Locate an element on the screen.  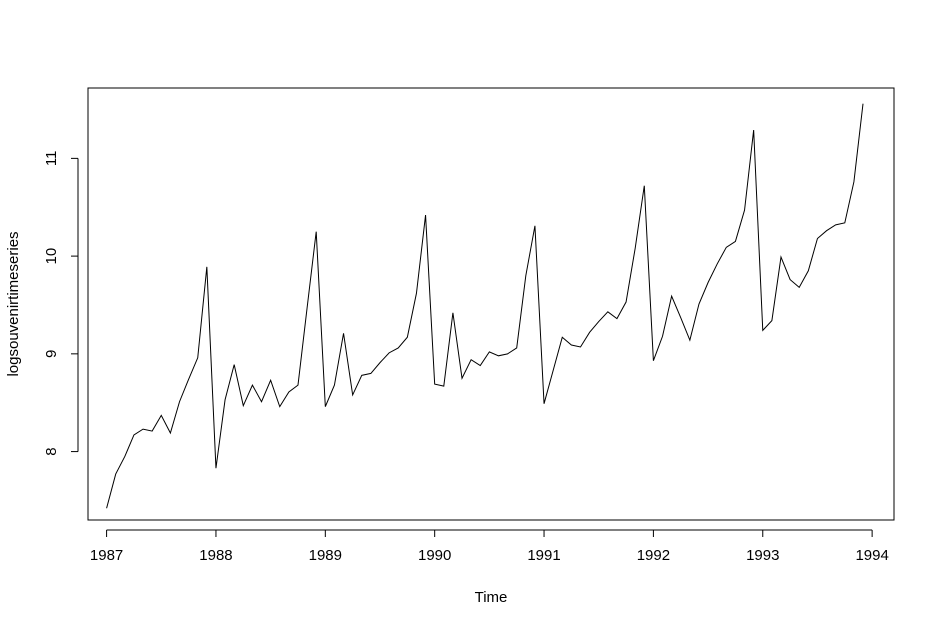
x-tick-label: 1987 is located at coordinates (106, 555).